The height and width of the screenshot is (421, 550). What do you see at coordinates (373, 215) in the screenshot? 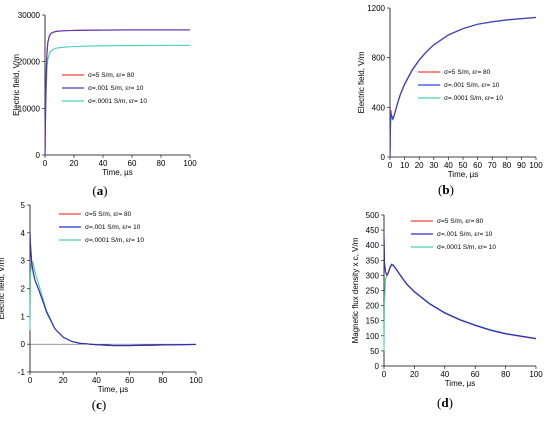
I see `y-tick-label: 500` at bounding box center [373, 215].